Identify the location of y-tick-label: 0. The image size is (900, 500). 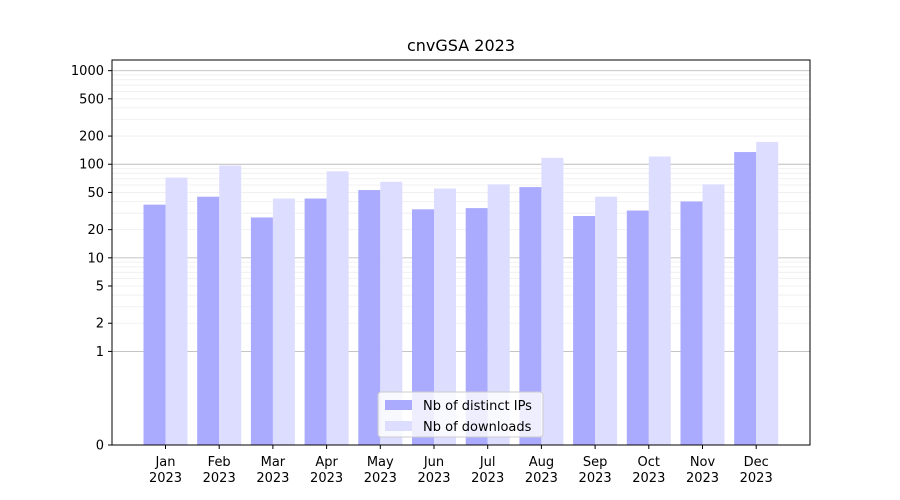
(100, 446).